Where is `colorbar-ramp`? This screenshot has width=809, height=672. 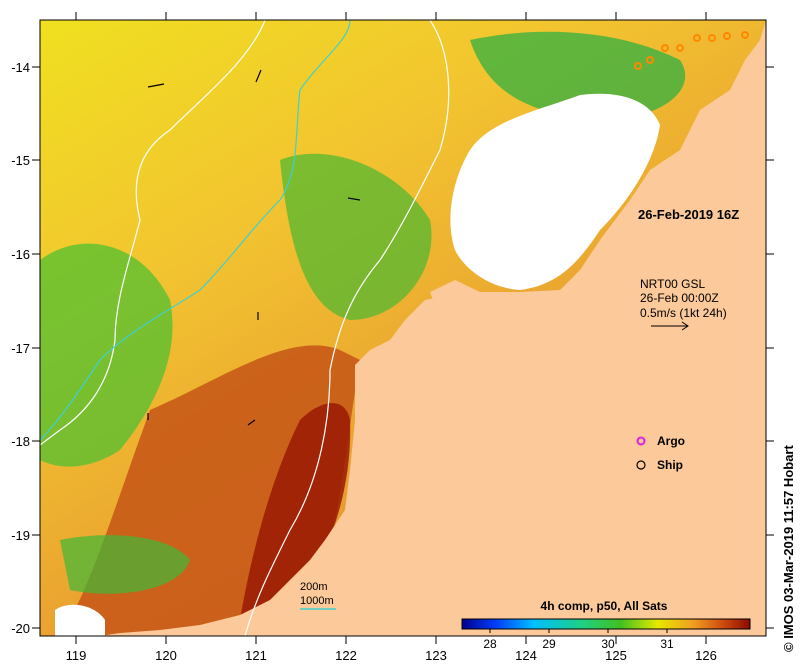
colorbar-ramp is located at coordinates (606, 624).